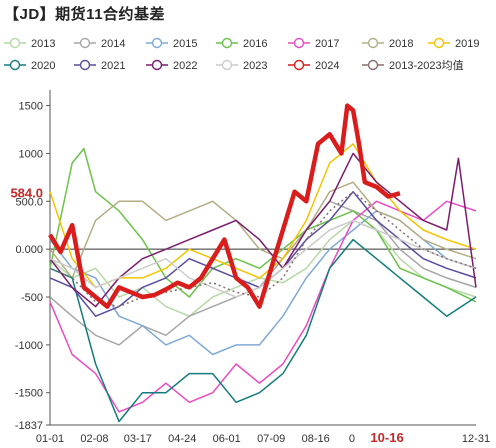  I want to click on x-tick-label: 10-16, so click(386, 437).